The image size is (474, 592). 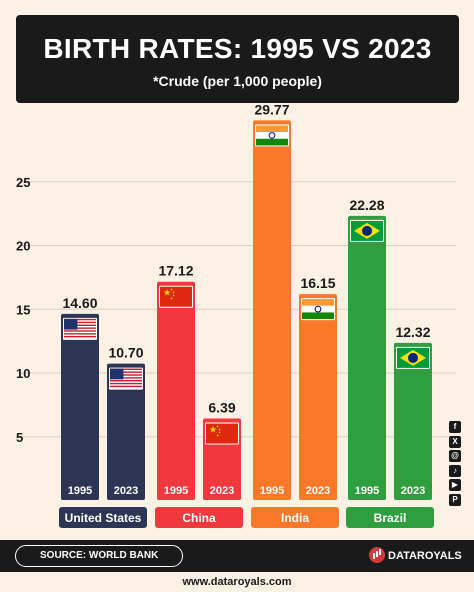 What do you see at coordinates (237, 556) in the screenshot?
I see `footer-bar: SOURCE: WORLD BANK DATAROYALS` at bounding box center [237, 556].